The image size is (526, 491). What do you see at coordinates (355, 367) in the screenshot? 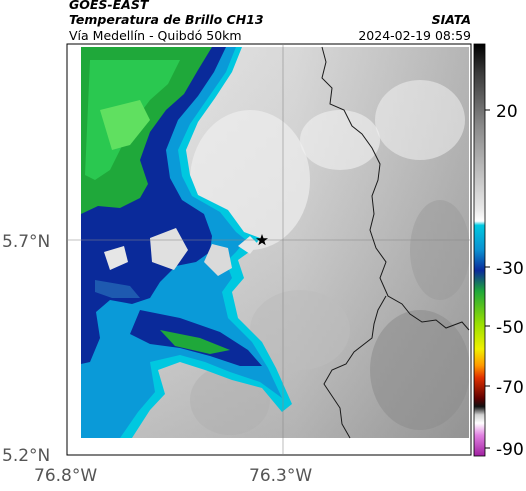
I see `boundary-line-south` at bounding box center [355, 367].